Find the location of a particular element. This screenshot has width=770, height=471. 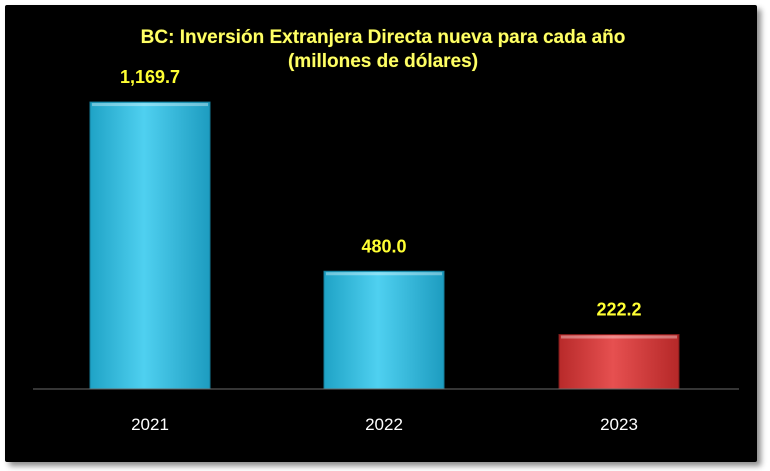

bar-highlight-2023 is located at coordinates (619, 337).